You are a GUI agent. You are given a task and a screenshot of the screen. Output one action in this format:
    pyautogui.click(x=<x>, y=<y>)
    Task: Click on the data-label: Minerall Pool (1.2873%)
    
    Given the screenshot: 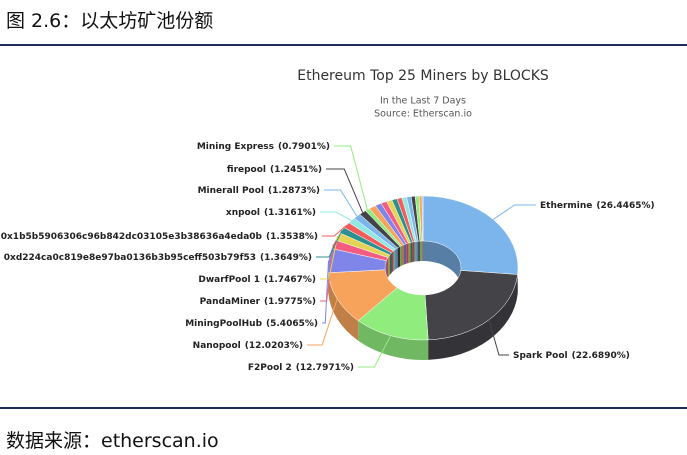 What is the action you would take?
    pyautogui.click(x=259, y=191)
    